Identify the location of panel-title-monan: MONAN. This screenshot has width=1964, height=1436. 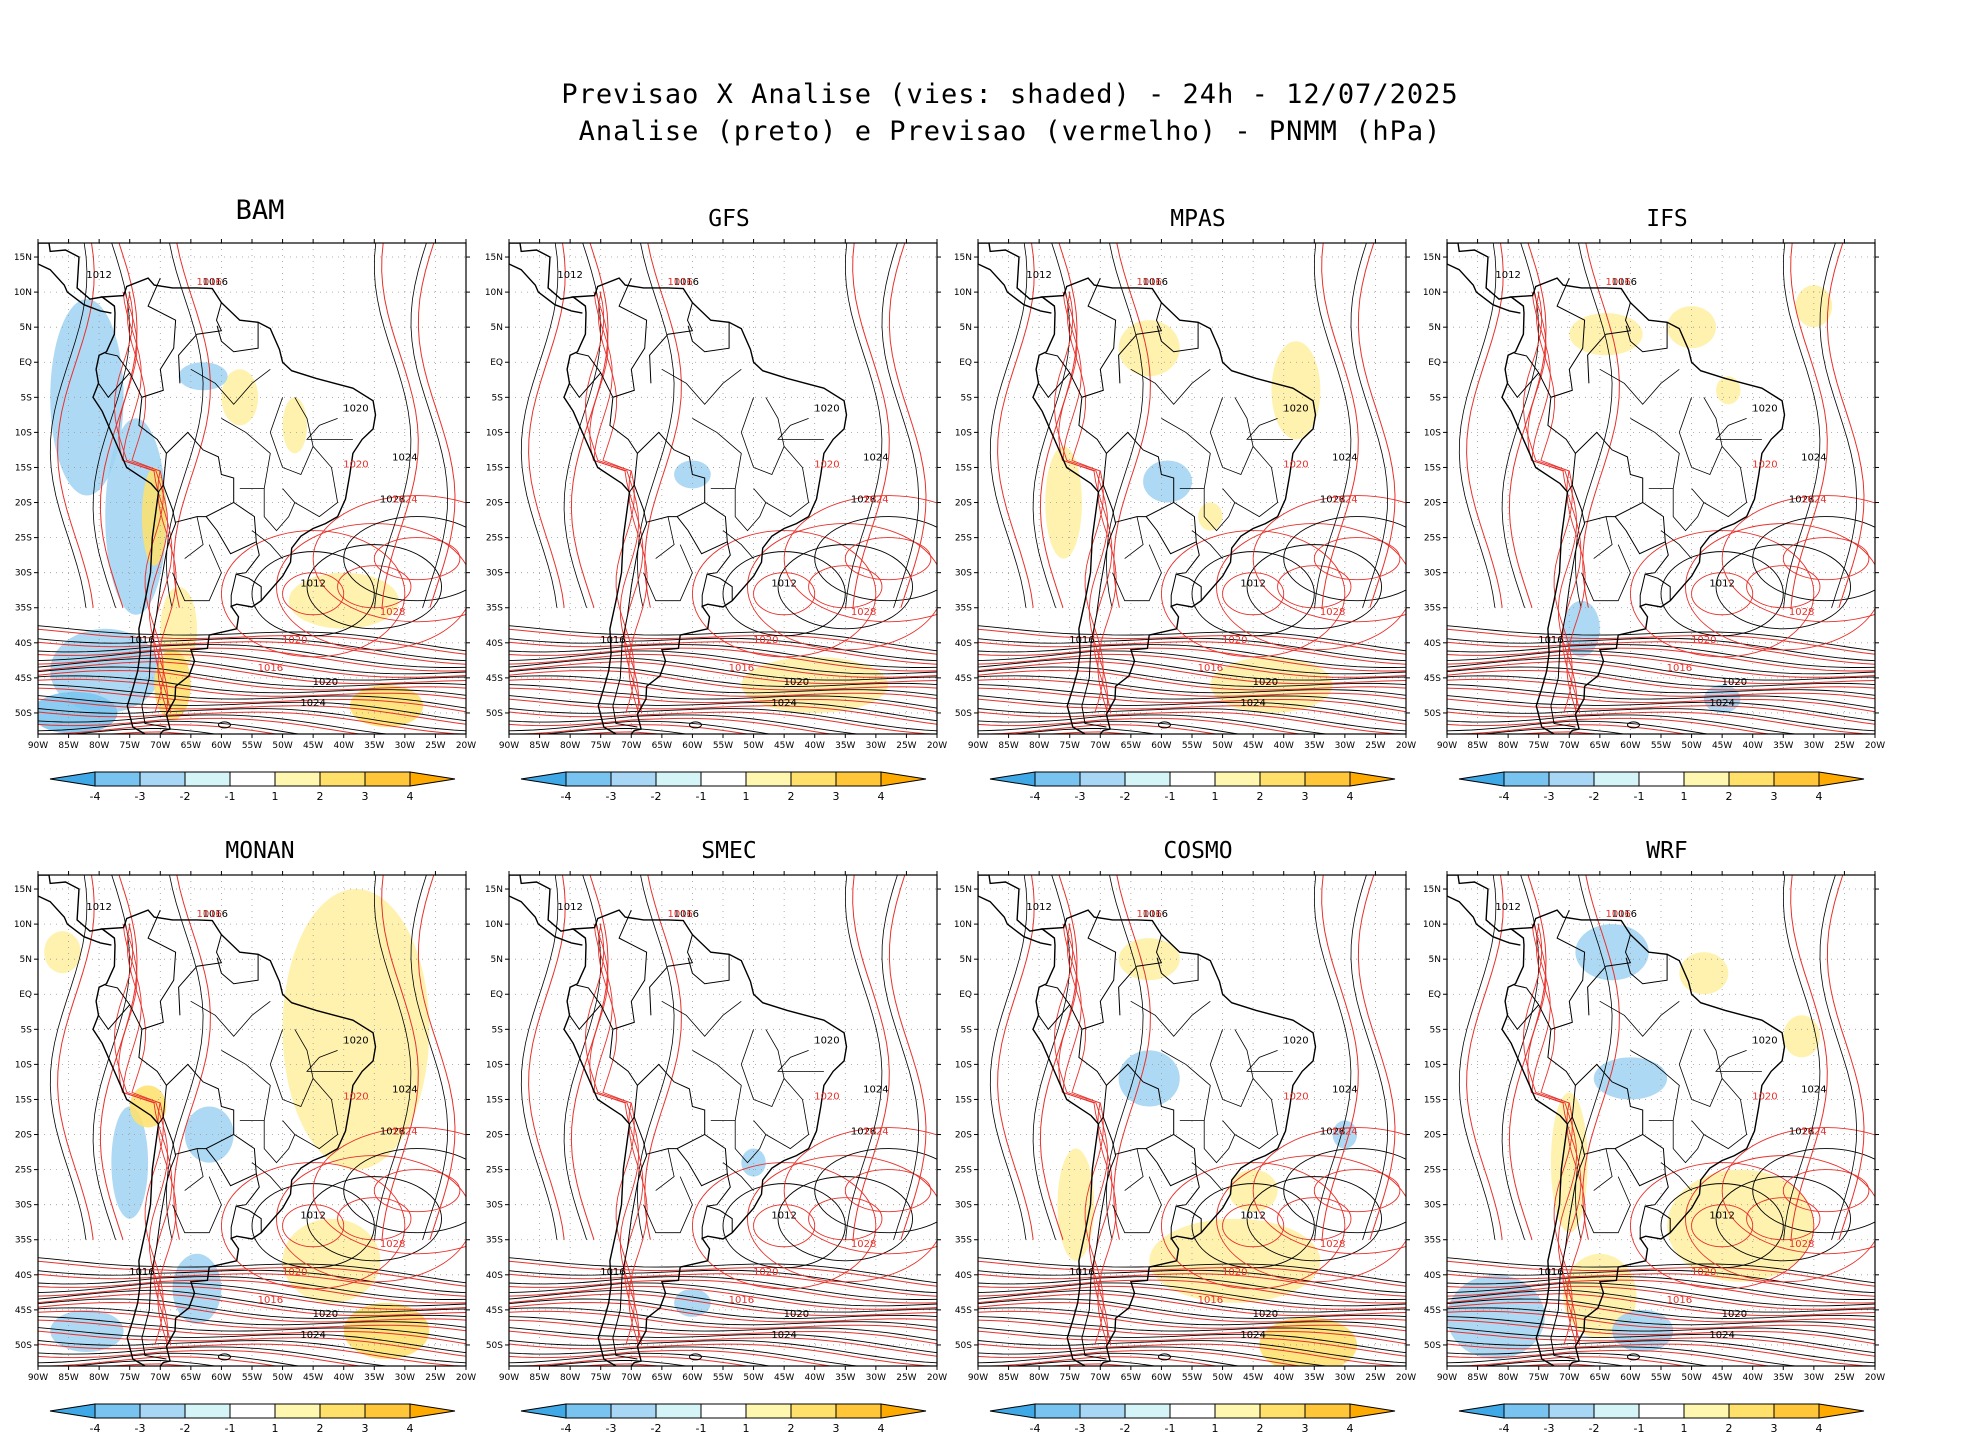
(260, 851).